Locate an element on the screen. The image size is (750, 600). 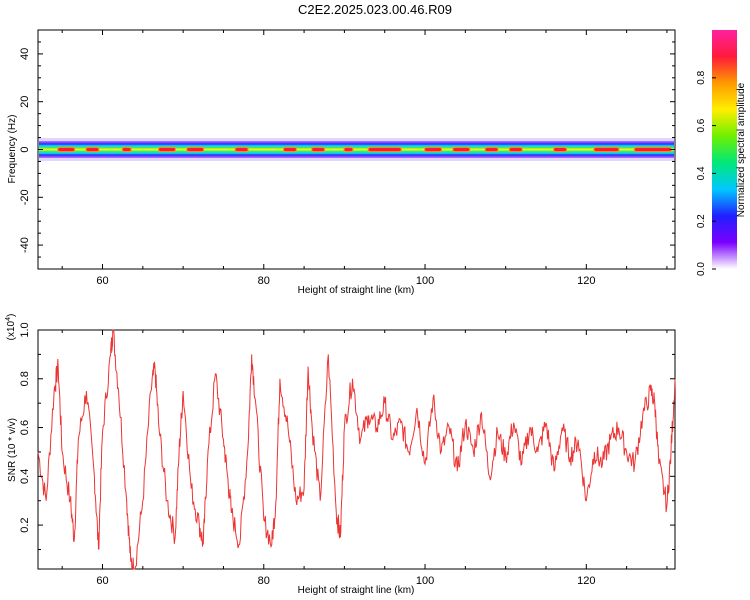
y-tick-label: 0.8 is located at coordinates (25, 378).